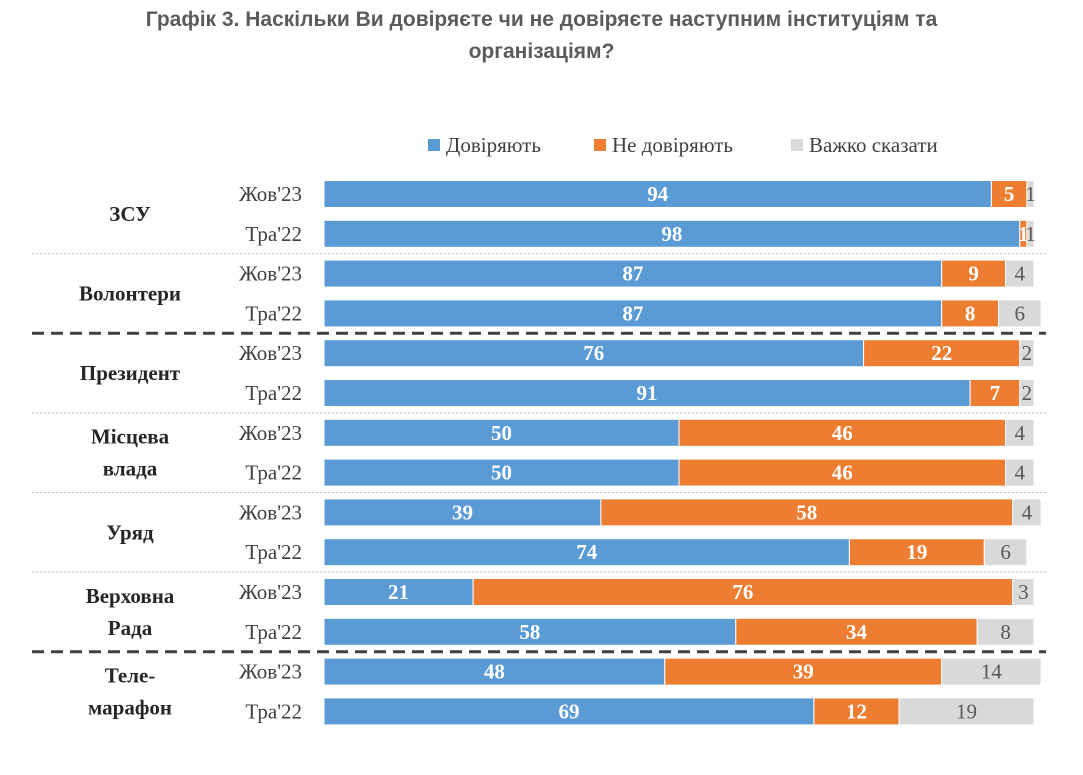 The image size is (1083, 775). What do you see at coordinates (130, 294) in the screenshot?
I see `group-label: Волонтери` at bounding box center [130, 294].